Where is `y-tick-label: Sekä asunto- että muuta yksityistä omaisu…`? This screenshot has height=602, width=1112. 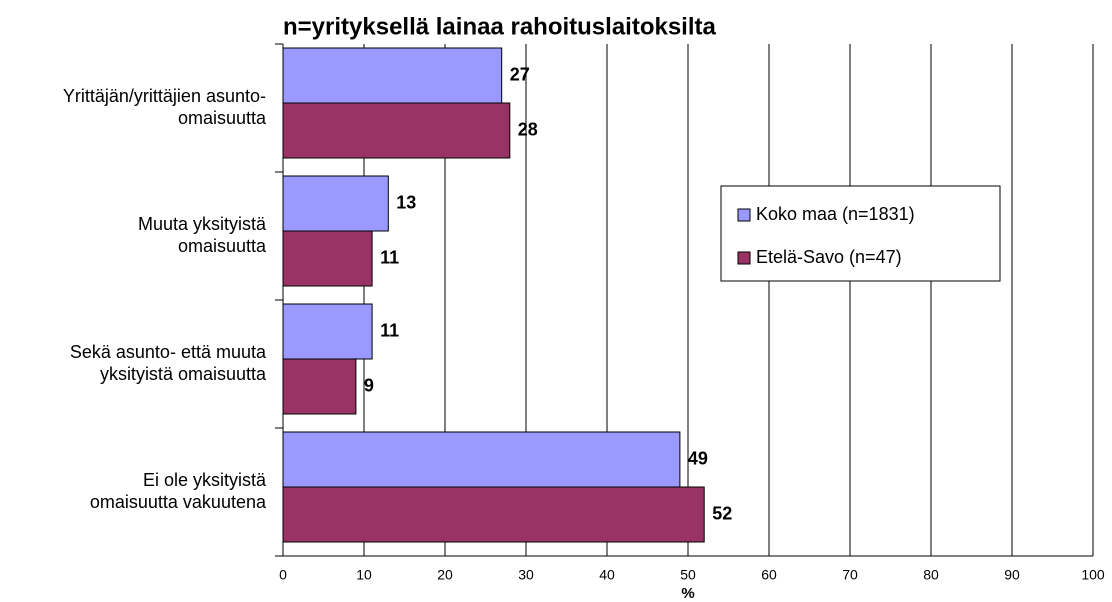 y-tick-label: Sekä asunto- että muuta yksityistä omaisu… is located at coordinates (168, 363).